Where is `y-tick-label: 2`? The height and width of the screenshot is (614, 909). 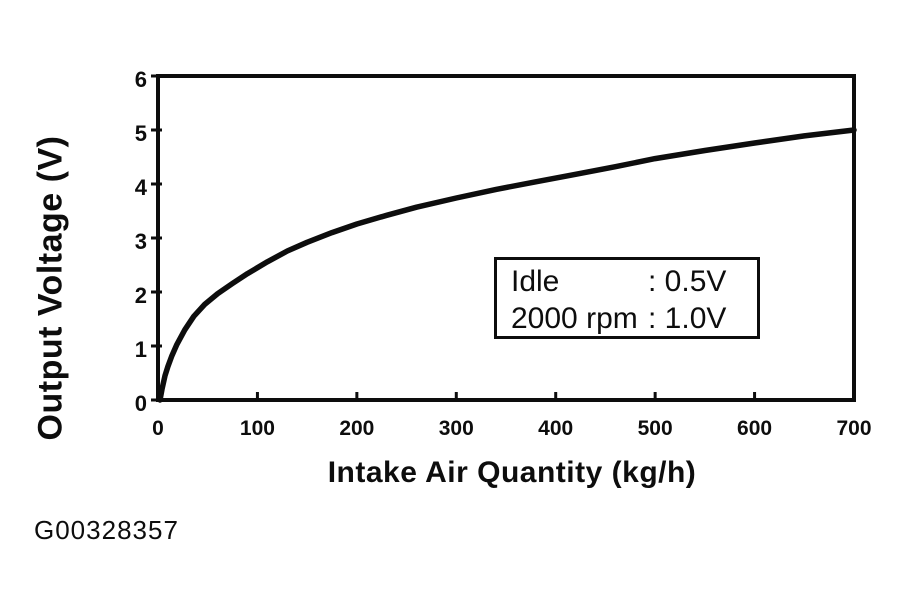 y-tick-label: 2 is located at coordinates (140, 295).